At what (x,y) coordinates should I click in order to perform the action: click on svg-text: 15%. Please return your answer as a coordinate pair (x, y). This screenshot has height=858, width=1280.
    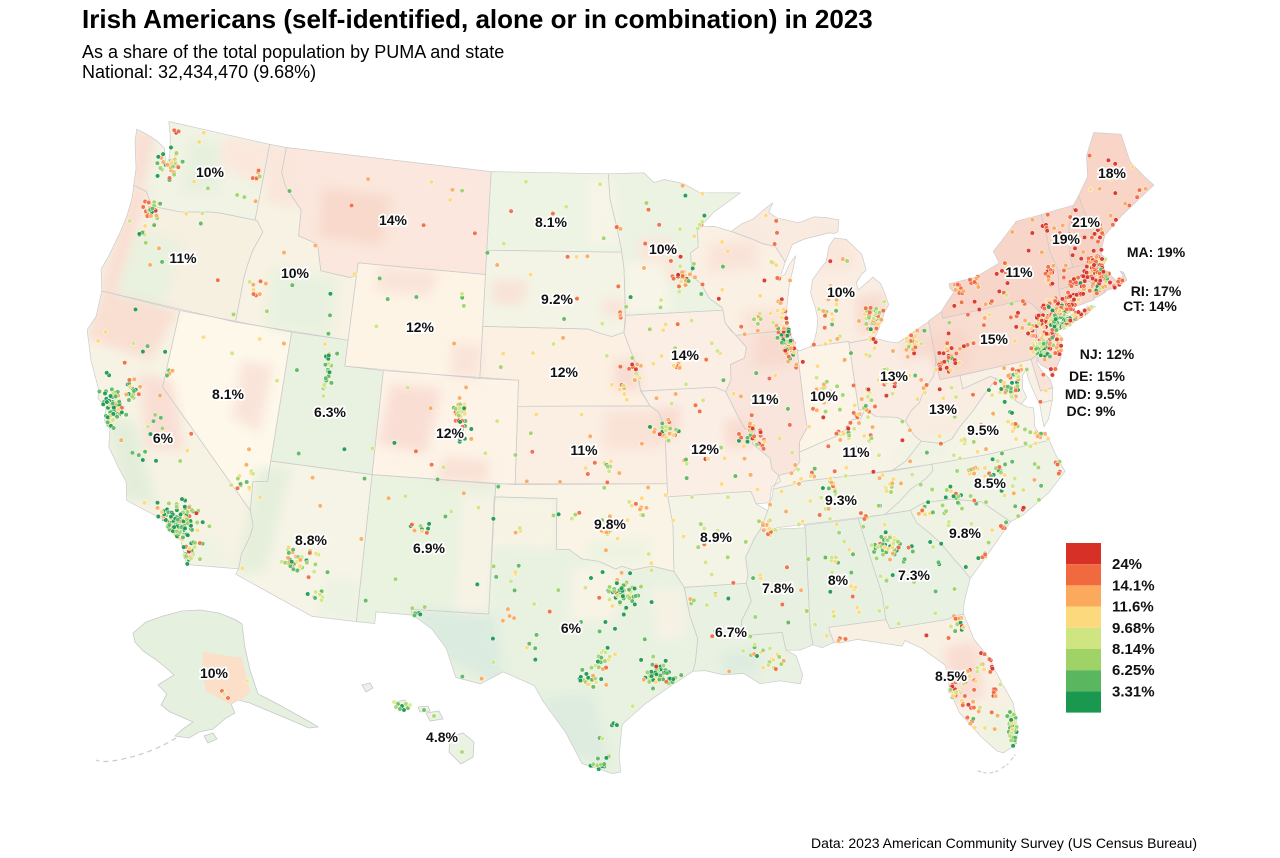
    Looking at the image, I should click on (994, 339).